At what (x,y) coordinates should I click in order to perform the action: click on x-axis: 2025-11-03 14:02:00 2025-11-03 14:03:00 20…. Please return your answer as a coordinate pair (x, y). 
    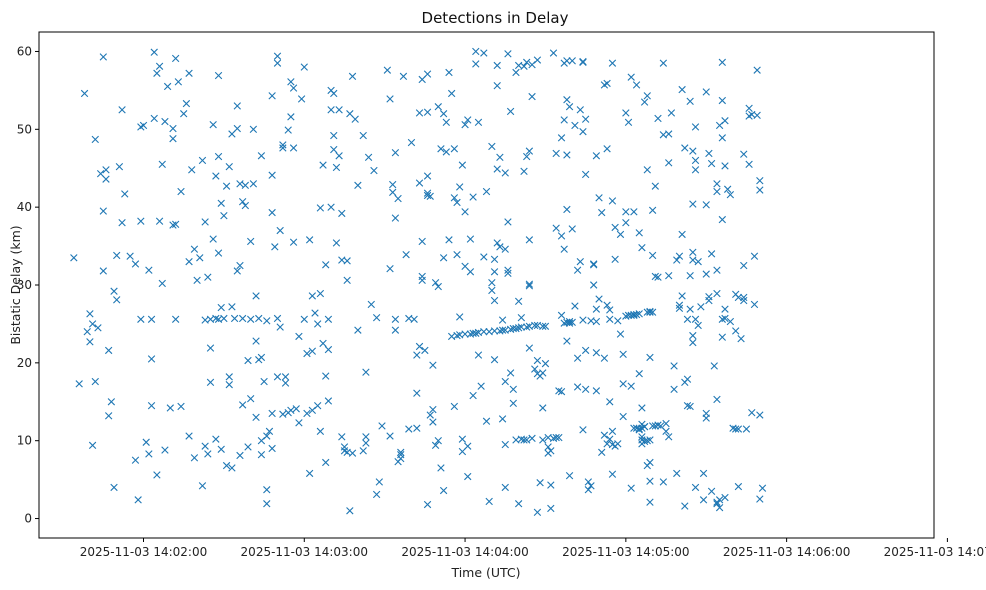
    Looking at the image, I should click on (533, 548).